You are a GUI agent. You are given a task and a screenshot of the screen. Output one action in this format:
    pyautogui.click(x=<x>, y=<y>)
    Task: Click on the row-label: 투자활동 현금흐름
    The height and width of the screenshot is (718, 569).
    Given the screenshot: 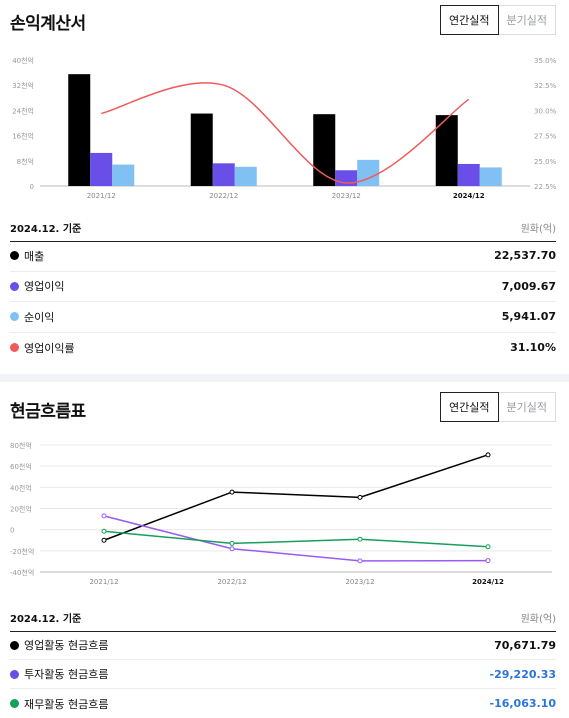 What is the action you would take?
    pyautogui.click(x=66, y=674)
    